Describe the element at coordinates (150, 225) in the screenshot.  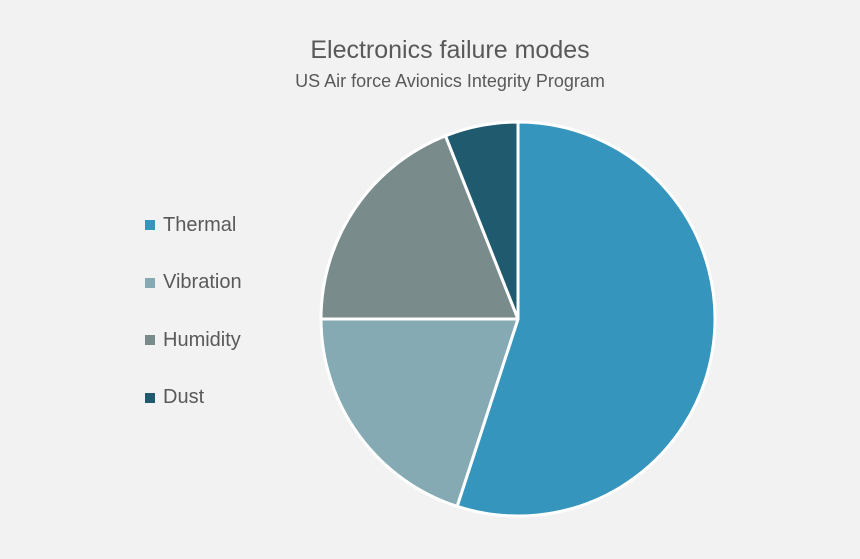
I see `legend-swatch-thermal` at that location.